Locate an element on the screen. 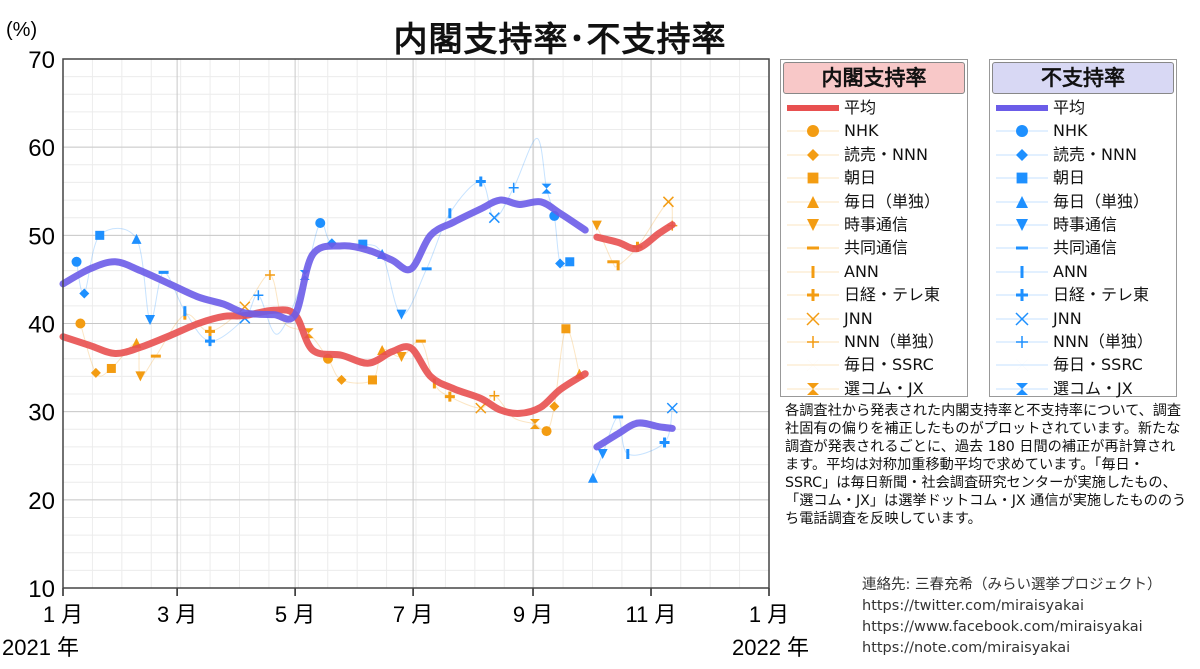 This screenshot has width=1200, height=669. disapprove-legend-item: 毎日・SSRC is located at coordinates (1083, 364).